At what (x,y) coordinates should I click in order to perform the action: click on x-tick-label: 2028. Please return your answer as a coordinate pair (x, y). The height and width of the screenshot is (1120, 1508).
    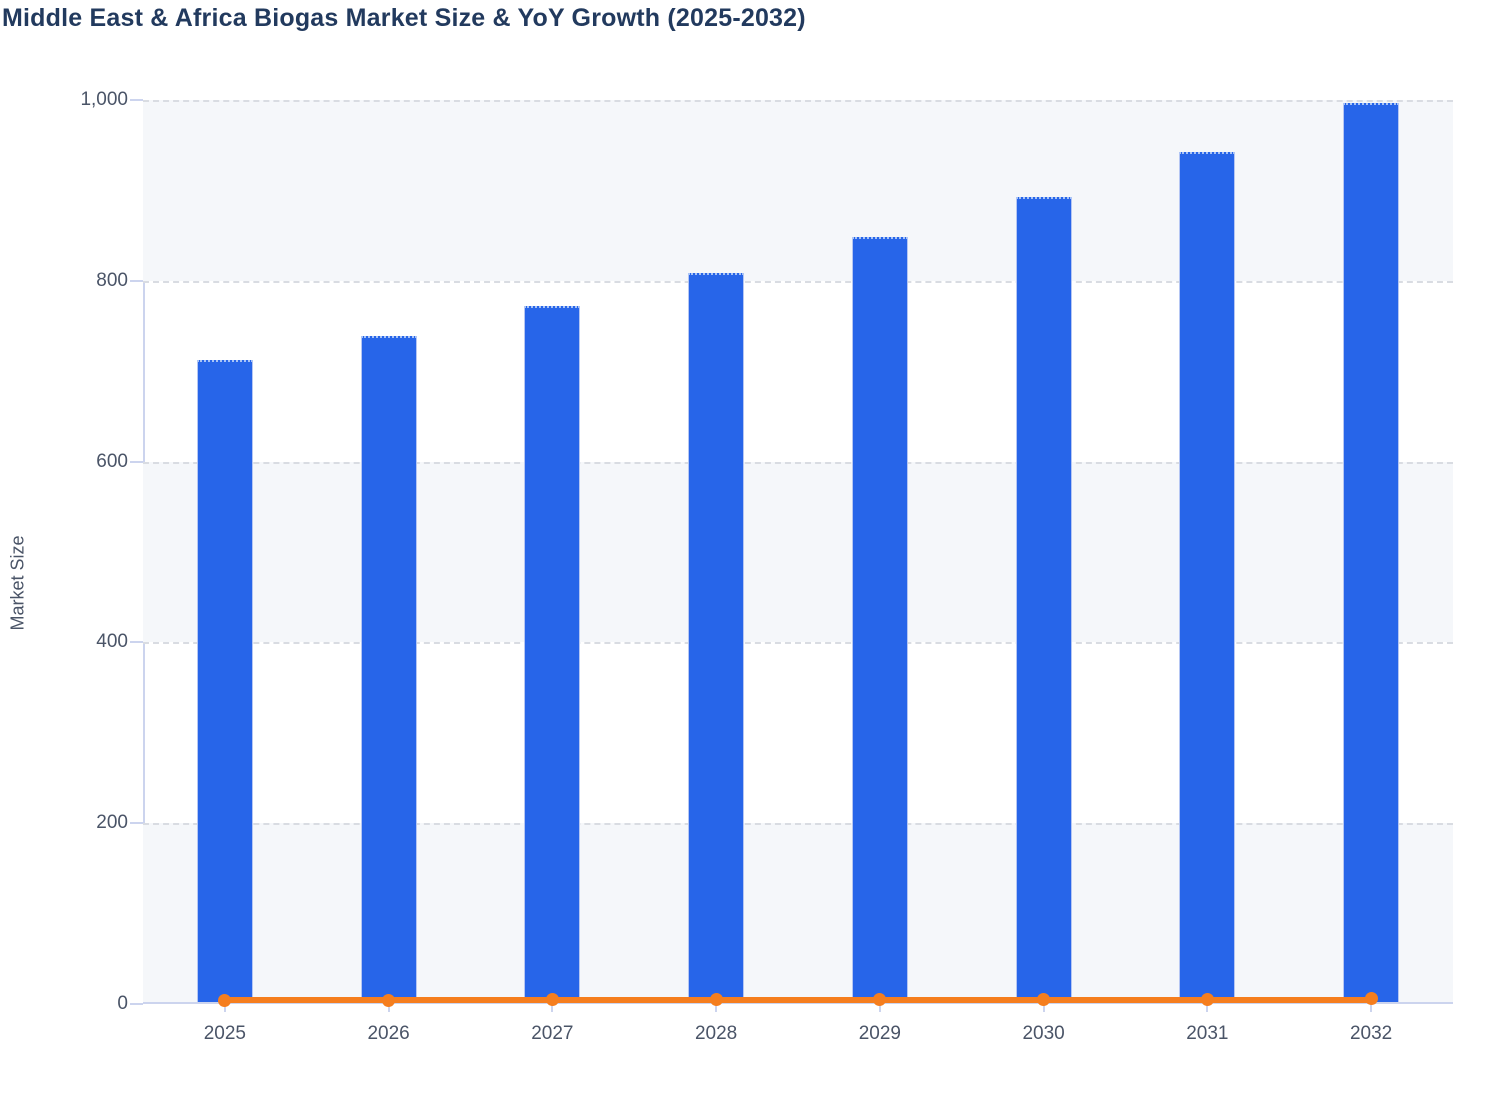
    Looking at the image, I should click on (716, 1033).